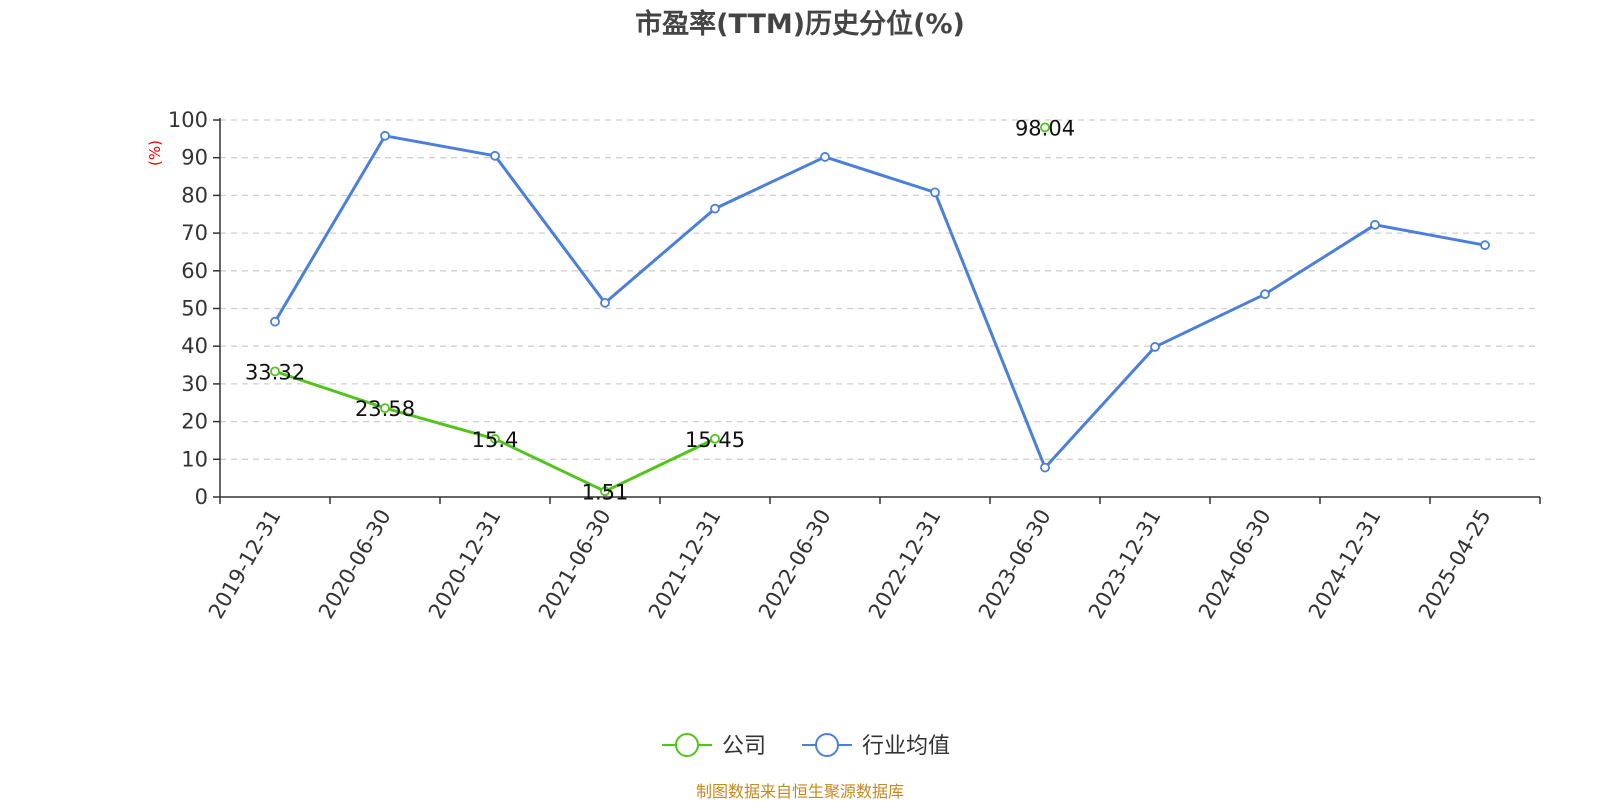  Describe the element at coordinates (194, 309) in the screenshot. I see `y-tick-label: 50` at that location.